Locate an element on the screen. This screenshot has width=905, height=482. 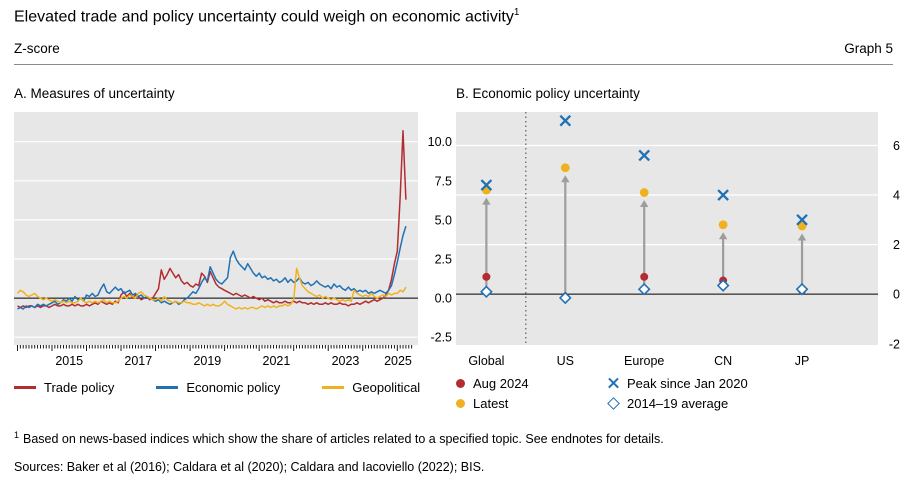
legend-label-geopolitical: Geopolitical is located at coordinates (386, 387).